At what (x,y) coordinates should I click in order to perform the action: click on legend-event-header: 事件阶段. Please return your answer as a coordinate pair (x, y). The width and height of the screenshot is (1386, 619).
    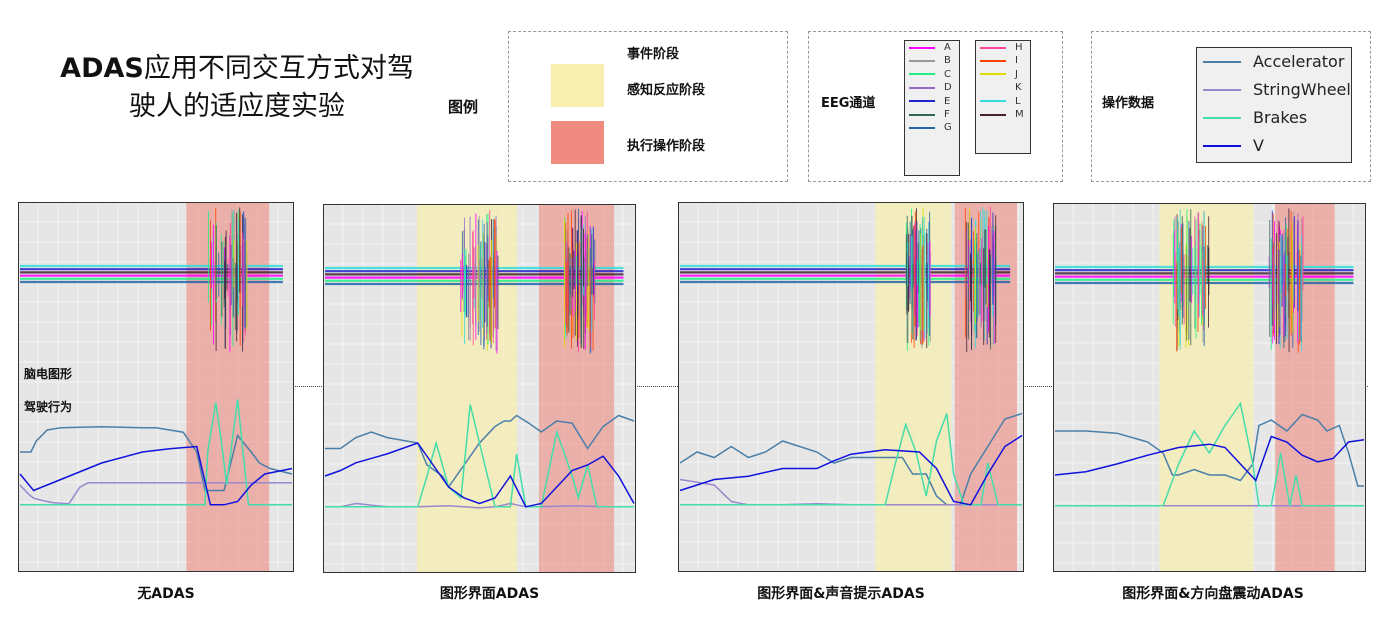
    Looking at the image, I should click on (653, 54).